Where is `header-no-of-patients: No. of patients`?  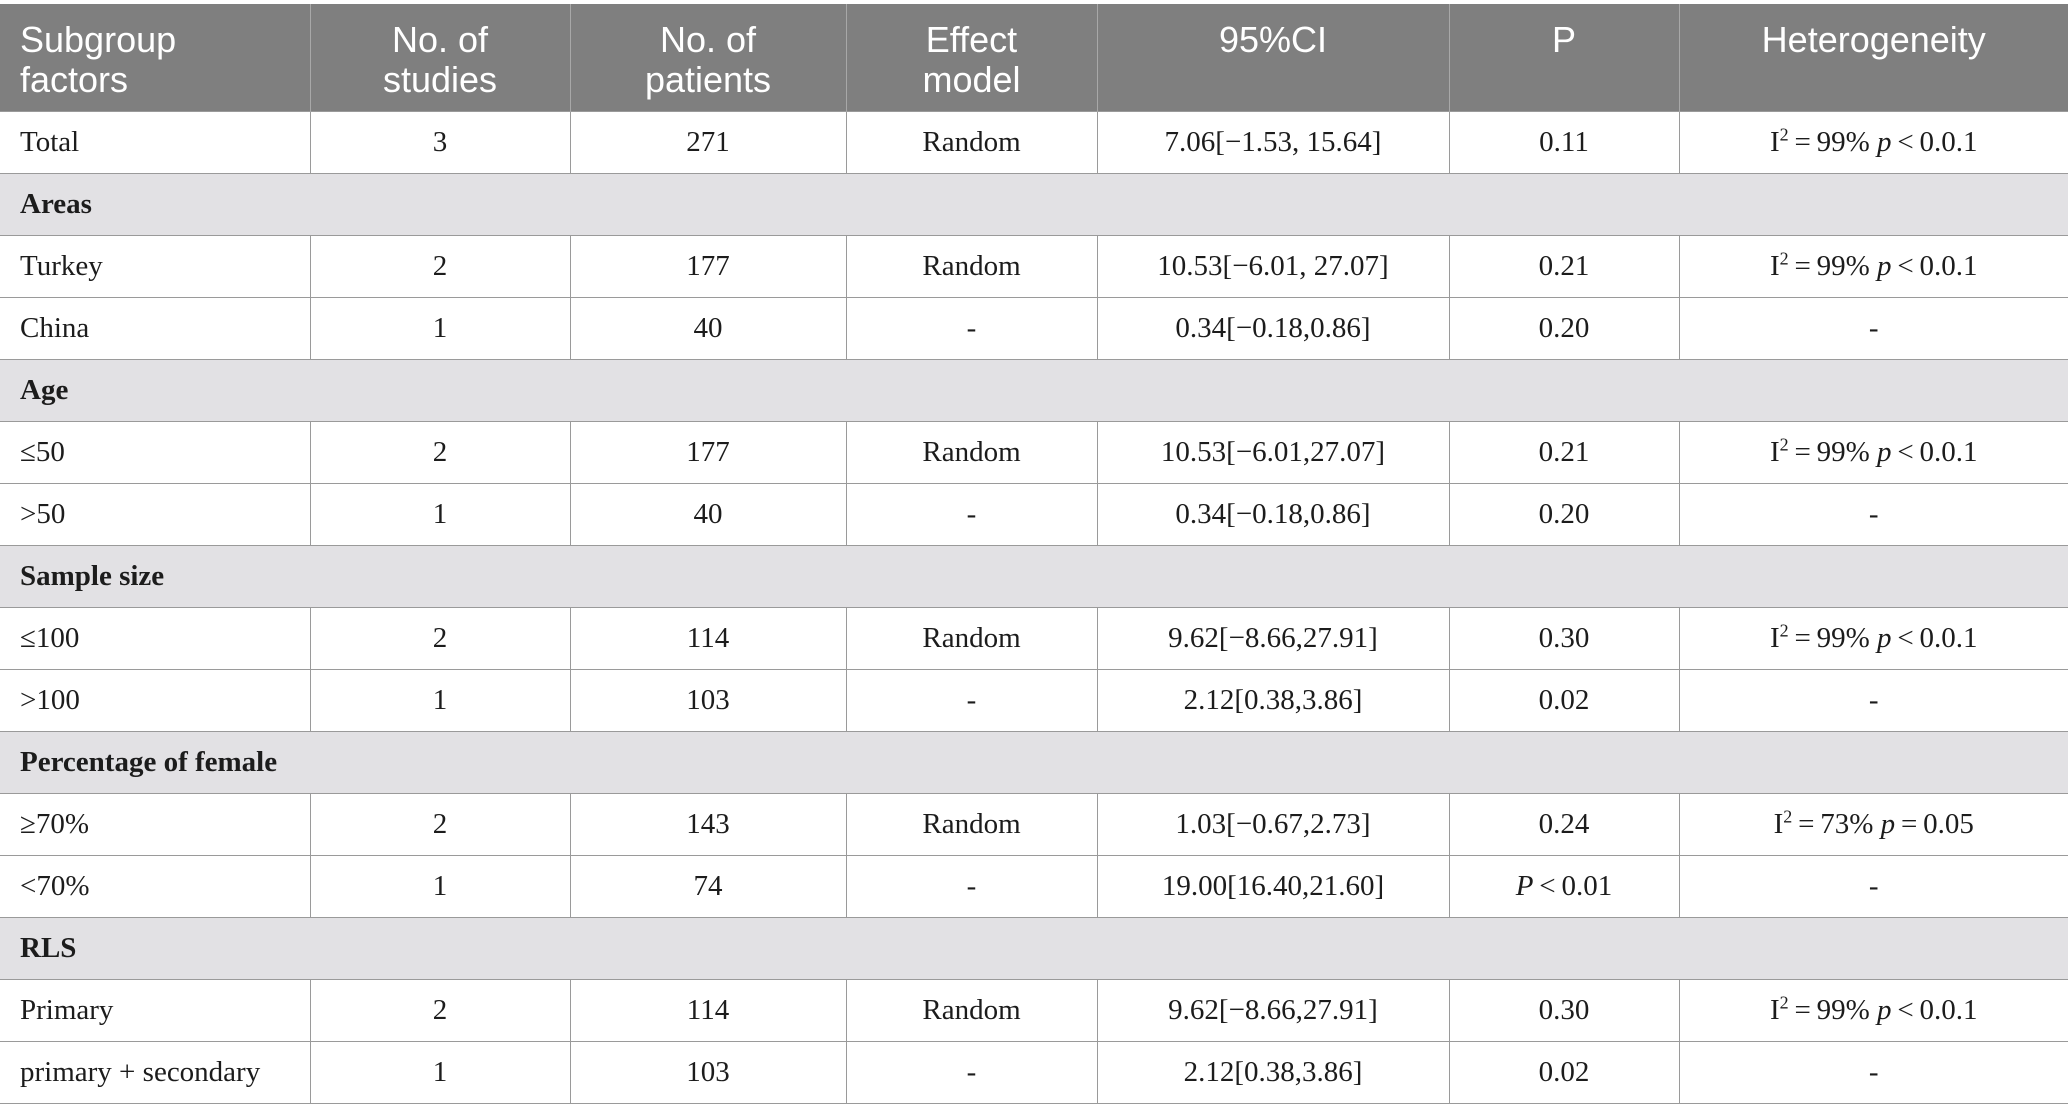
header-no-of-patients: No. of patients is located at coordinates (708, 57).